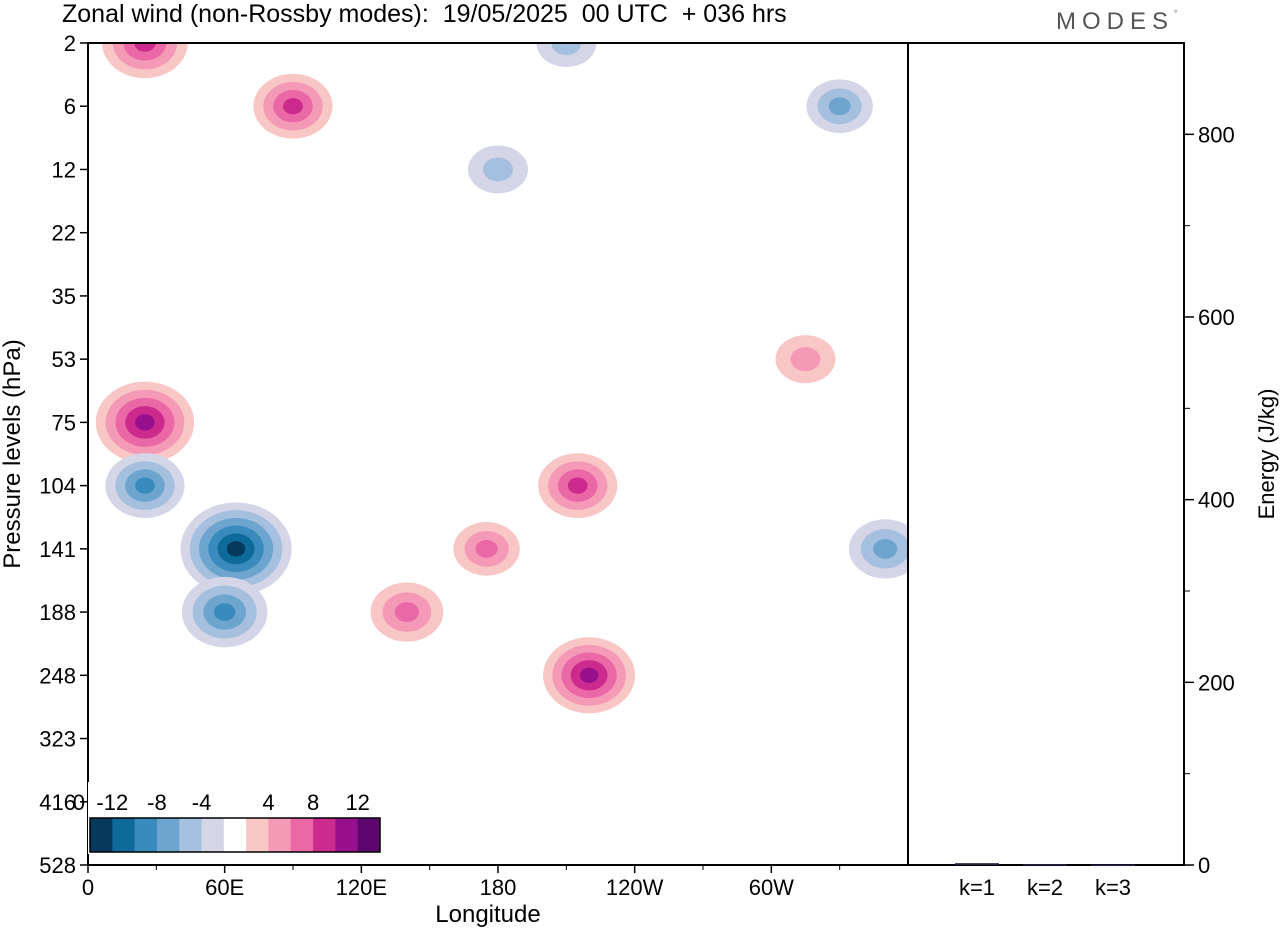 This screenshot has width=1280, height=930. Describe the element at coordinates (1216, 134) in the screenshot. I see `energy-y-tick-label: 800` at that location.